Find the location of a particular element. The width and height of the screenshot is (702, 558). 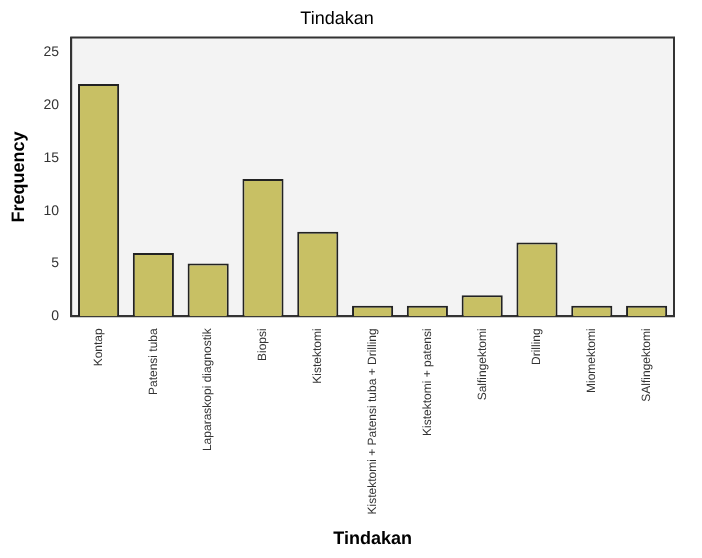

x-axis-title: Tindakan is located at coordinates (372, 538).